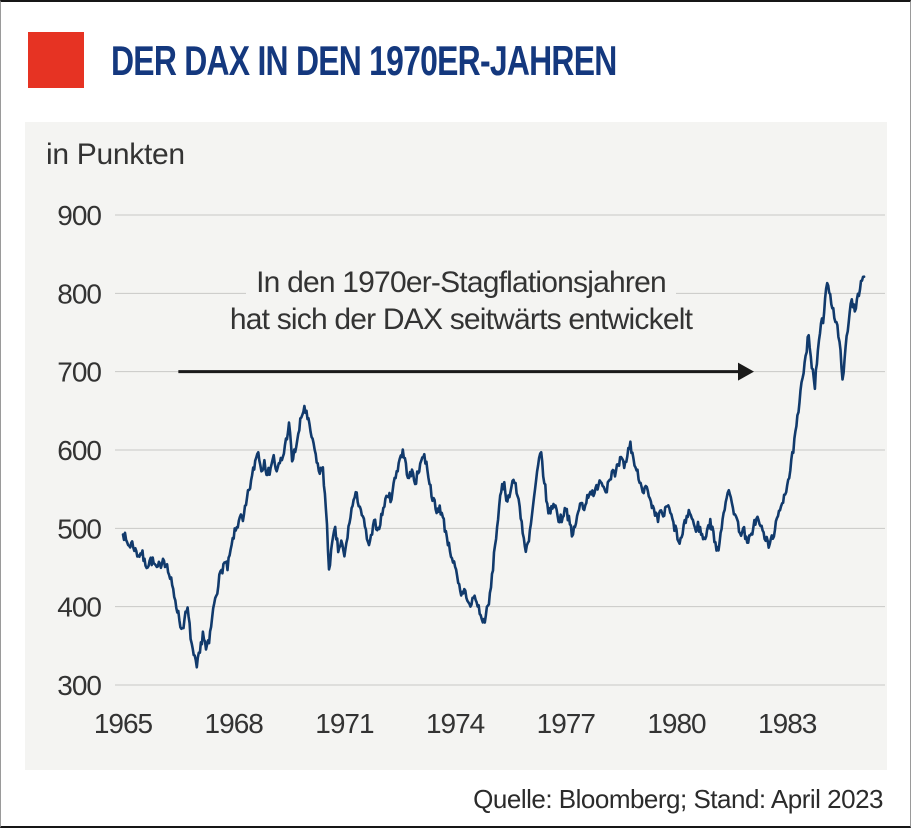 The height and width of the screenshot is (828, 911). Describe the element at coordinates (787, 723) in the screenshot. I see `x-tick-label-1983: 1983` at that location.